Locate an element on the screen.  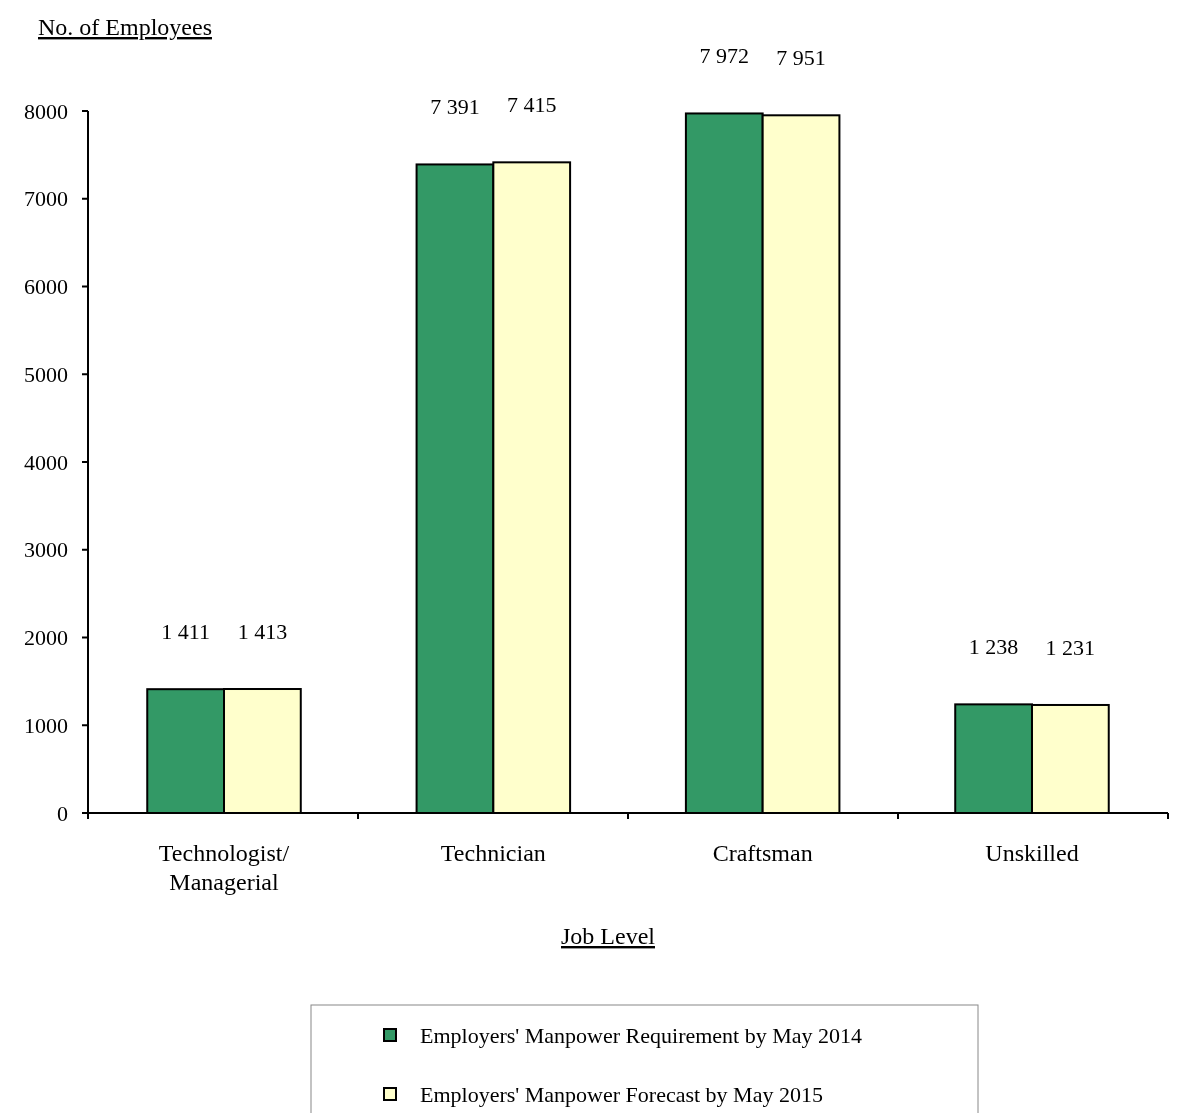
y-tick-label: 1000 is located at coordinates (46, 725).